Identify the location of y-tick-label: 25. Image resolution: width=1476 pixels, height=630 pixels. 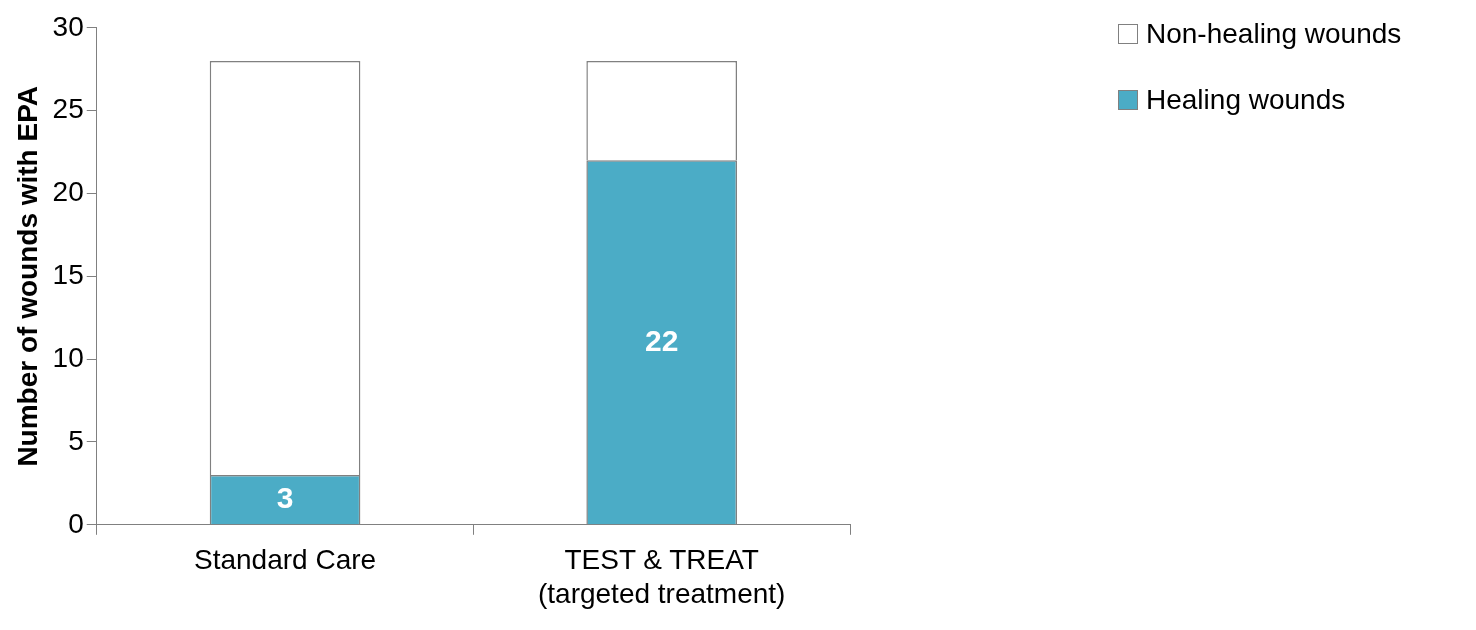
(68, 109).